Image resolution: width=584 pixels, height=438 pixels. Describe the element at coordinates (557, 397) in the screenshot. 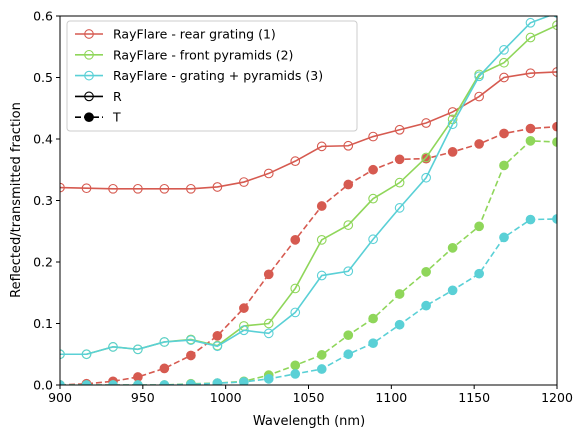

I see `x-tick-label: 1200` at that location.